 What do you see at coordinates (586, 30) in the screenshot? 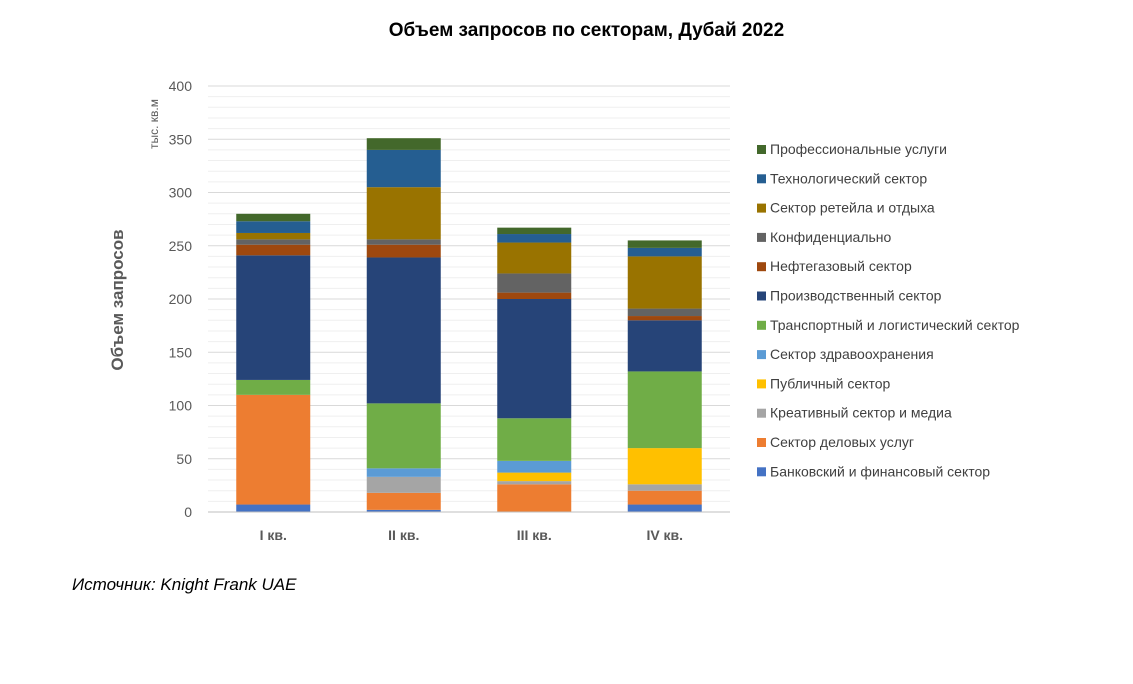
I see `chart-title: Объем запросов по секторам, Дубай 2022` at bounding box center [586, 30].